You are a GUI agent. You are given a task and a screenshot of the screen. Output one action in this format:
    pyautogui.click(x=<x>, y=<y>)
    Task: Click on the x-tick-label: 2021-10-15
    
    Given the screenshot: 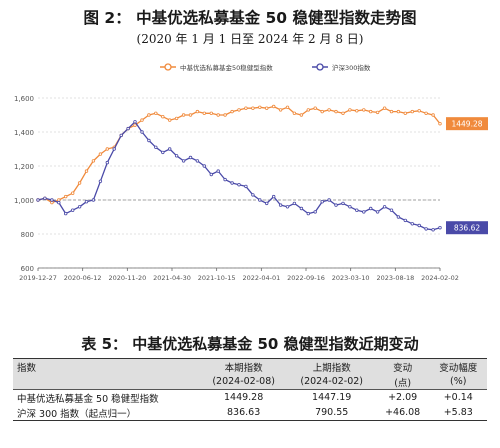 What is the action you would take?
    pyautogui.click(x=217, y=278)
    